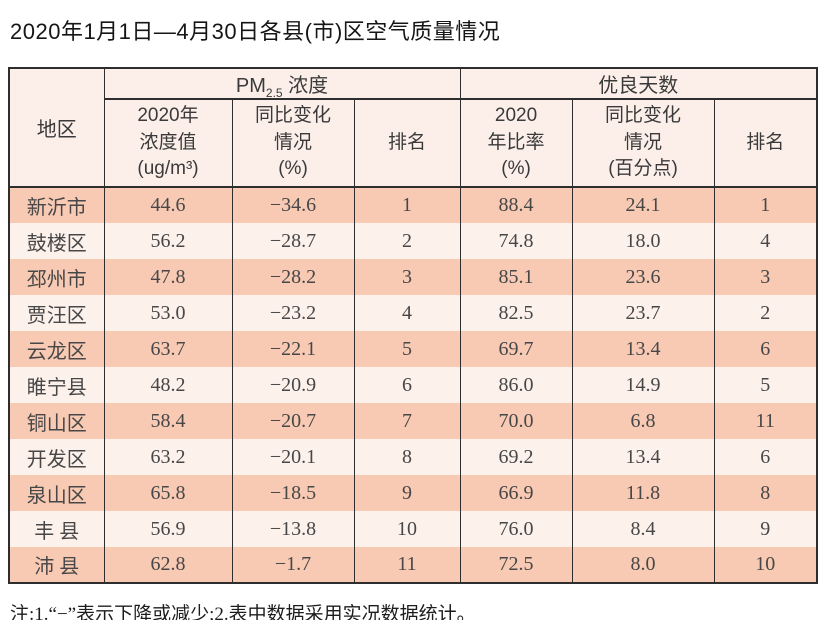 The height and width of the screenshot is (620, 825). I want to click on pm25-label-rest: 浓度, so click(305, 86).